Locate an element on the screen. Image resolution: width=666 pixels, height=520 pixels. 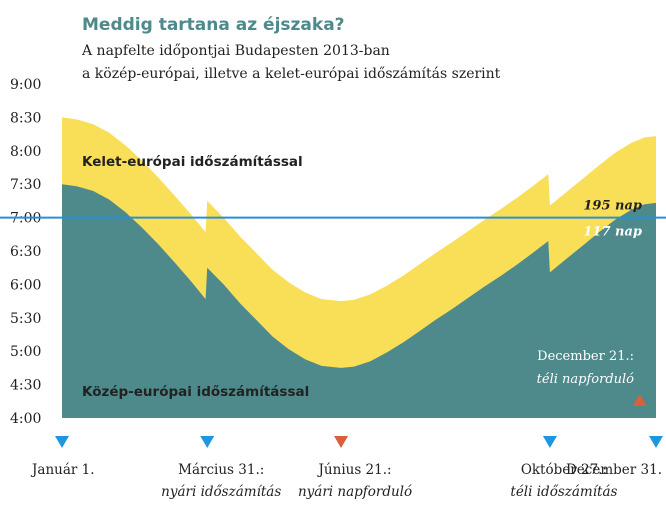
annotation-line-2: téli napforduló is located at coordinates (586, 379).